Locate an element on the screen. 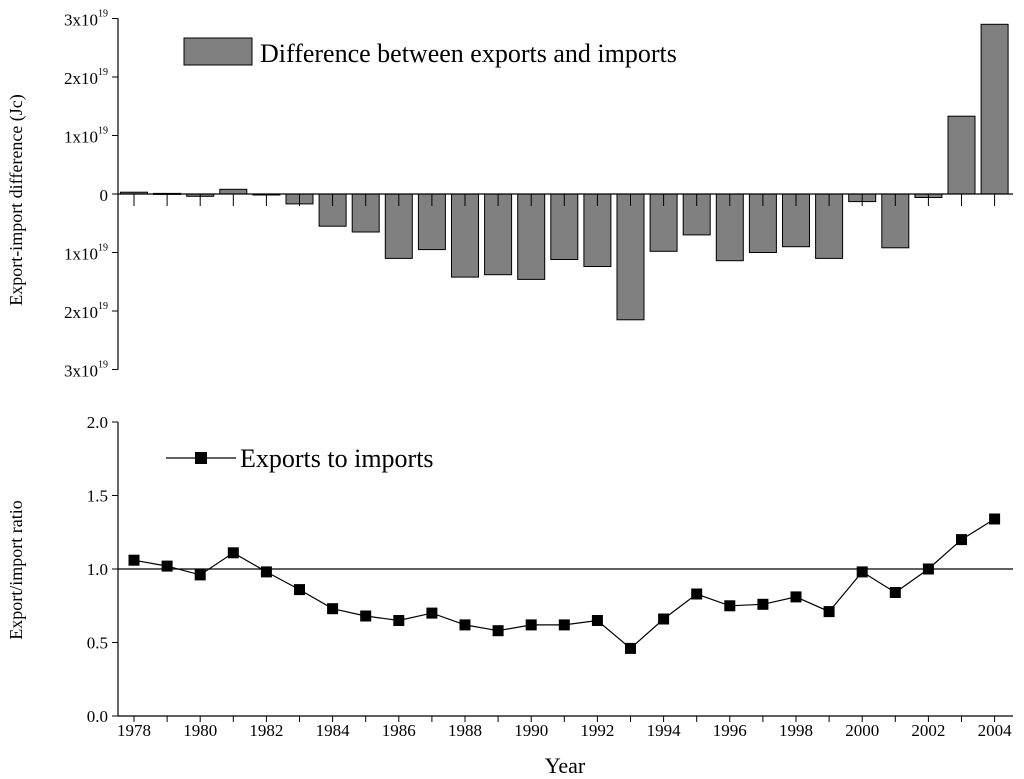  top-y-tick-label: 0 is located at coordinates (104, 195).